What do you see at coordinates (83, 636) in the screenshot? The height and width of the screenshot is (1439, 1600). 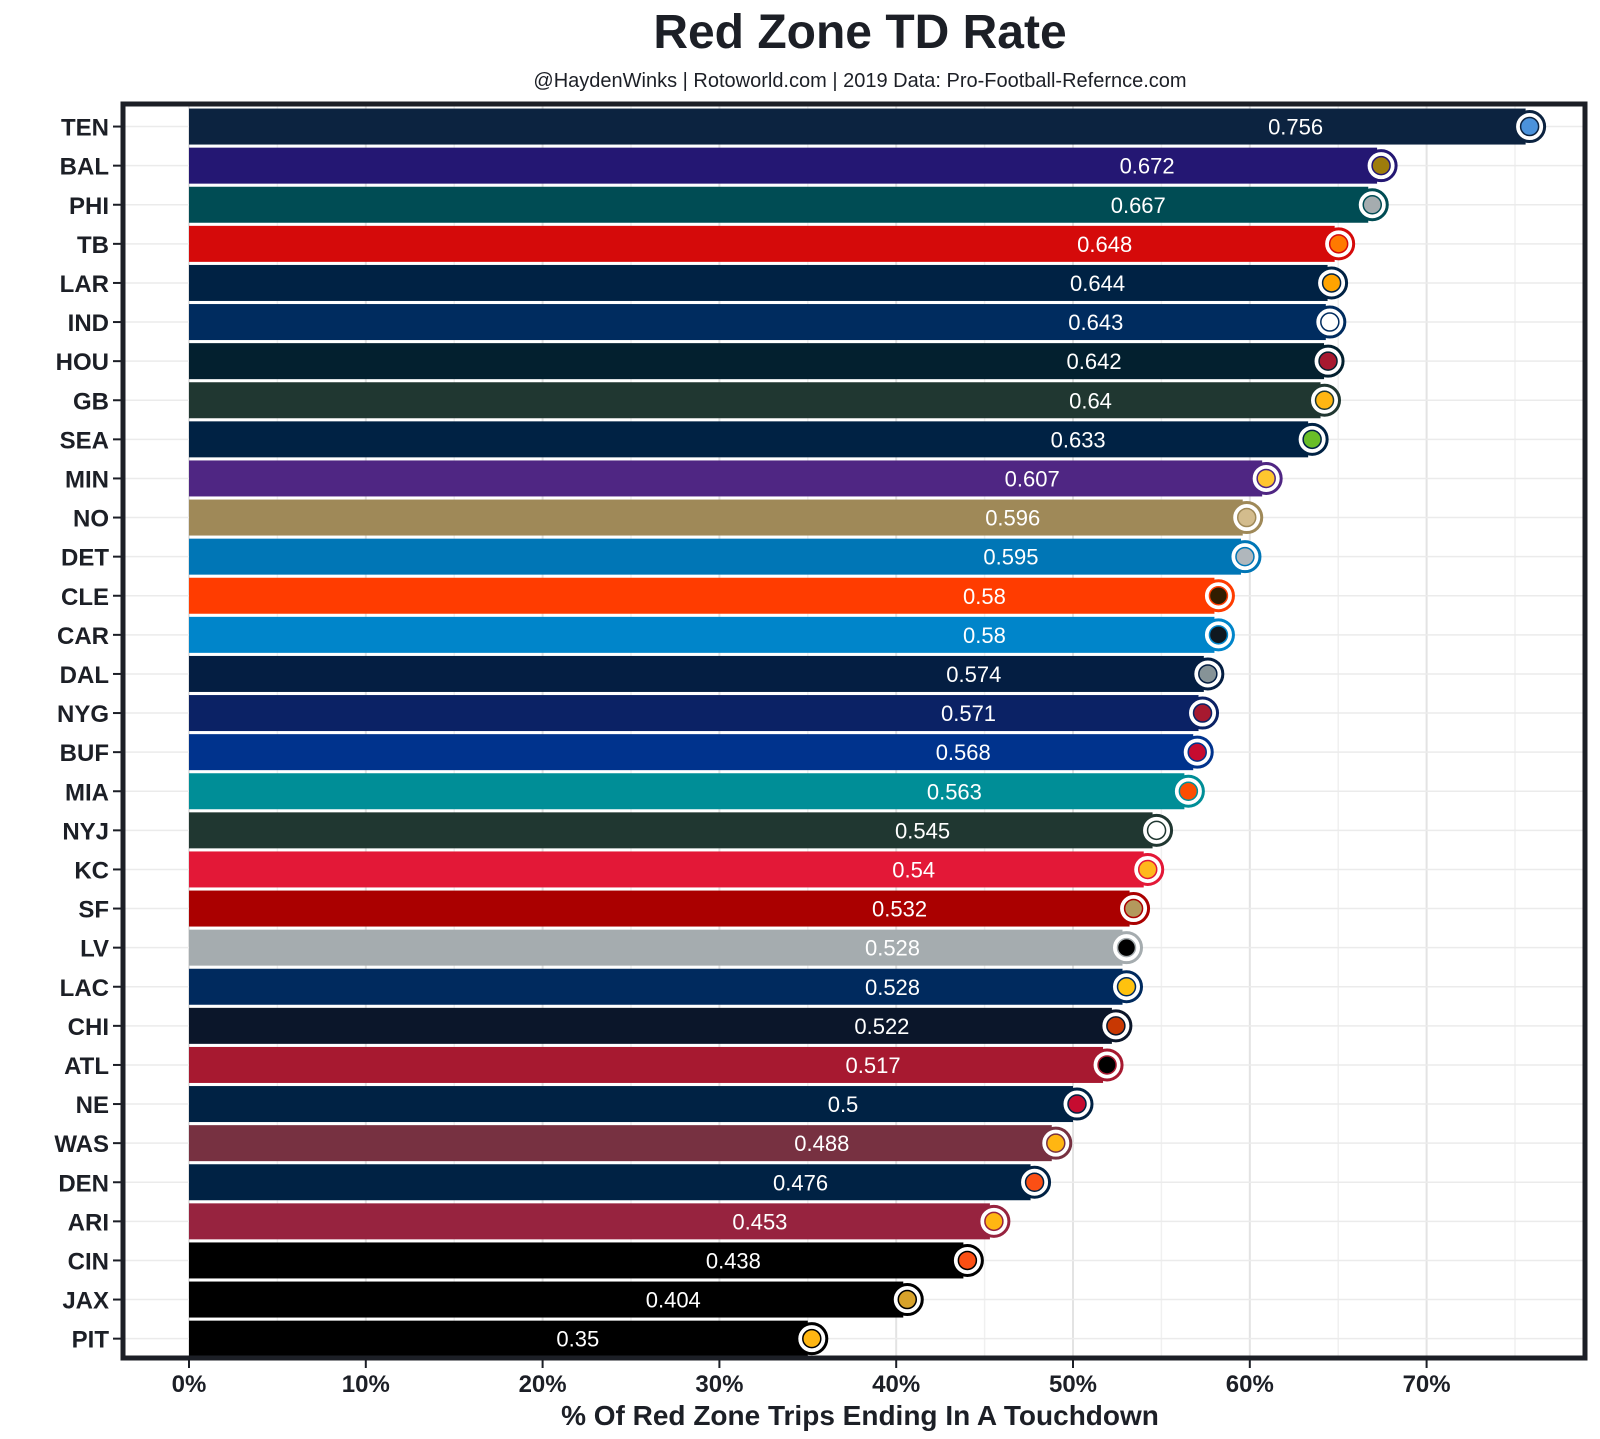 I see `y-tick-label-car: CAR` at bounding box center [83, 636].